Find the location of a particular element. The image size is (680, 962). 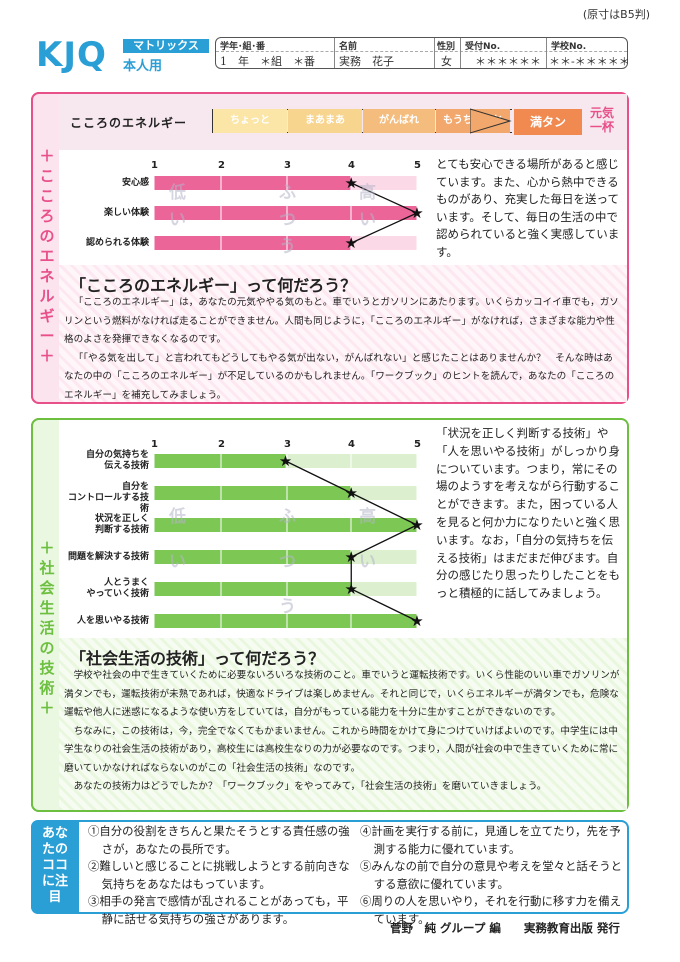

chart-row-label: 自分の気持ちを 伝える技術 is located at coordinates (106, 461).